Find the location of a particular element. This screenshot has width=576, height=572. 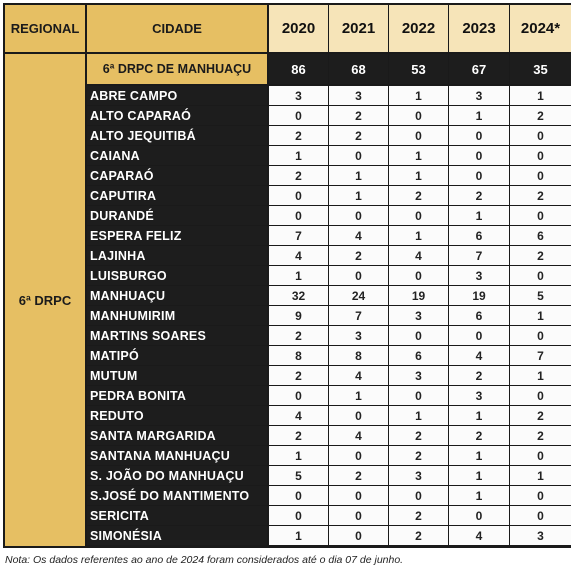

city-name: ALTO CAPARAÓ is located at coordinates (177, 115).